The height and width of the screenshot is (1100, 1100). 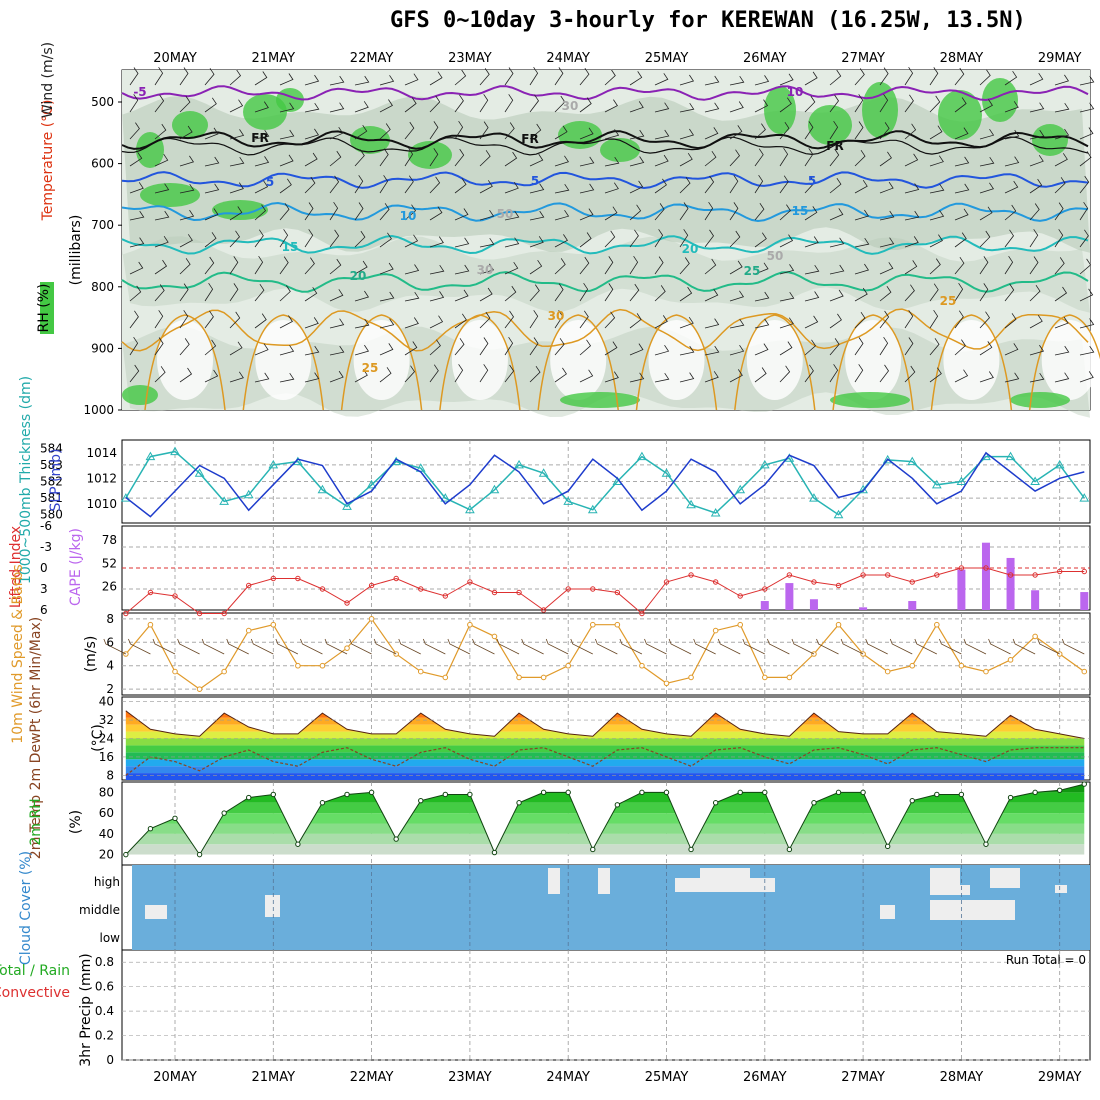 I want to click on rh-moist-area, so click(x=600, y=400).